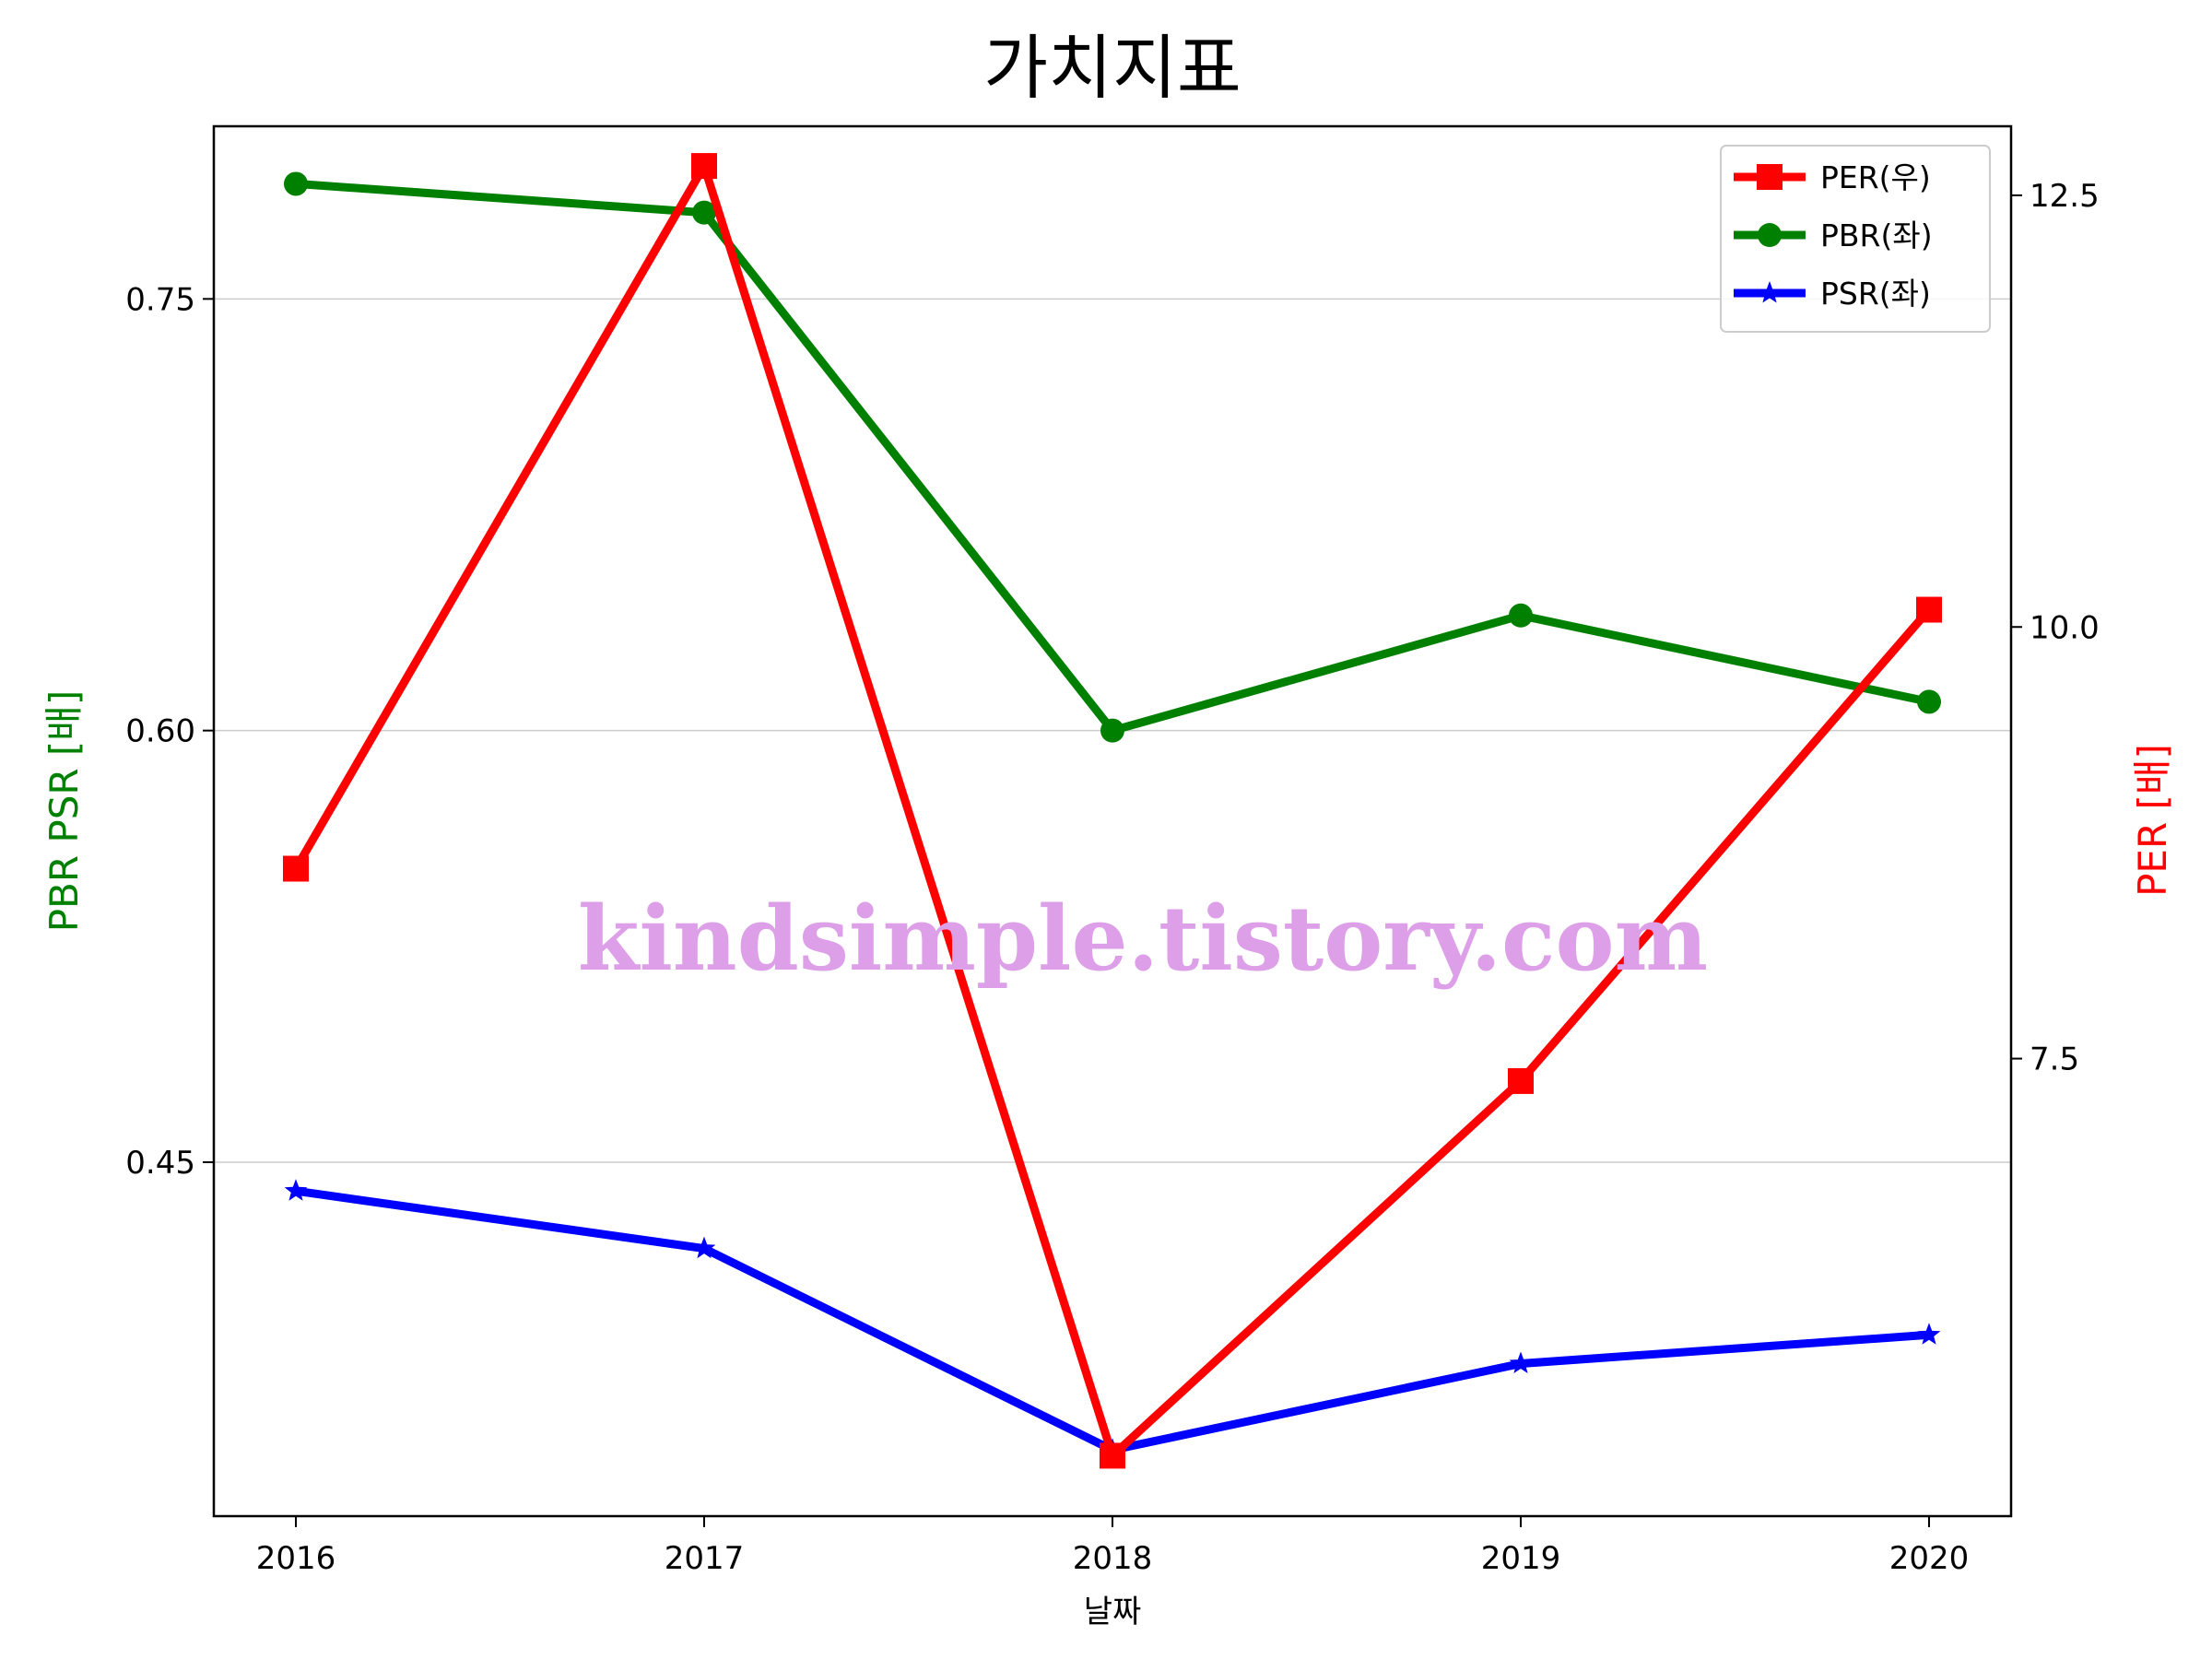 This screenshot has width=2212, height=1659. What do you see at coordinates (1875, 294) in the screenshot?
I see `legend-label-psr: PSR(좌)` at bounding box center [1875, 294].